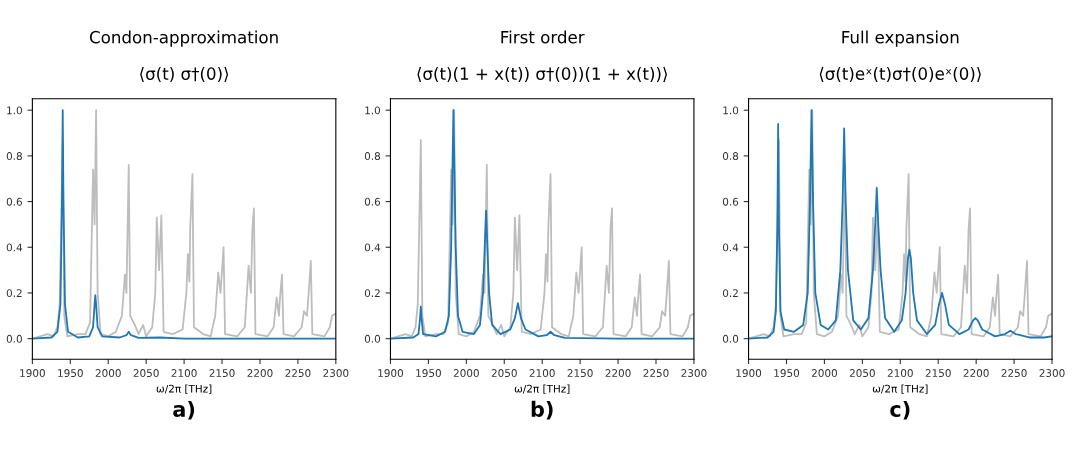  I want to click on text: b), so click(542, 410).